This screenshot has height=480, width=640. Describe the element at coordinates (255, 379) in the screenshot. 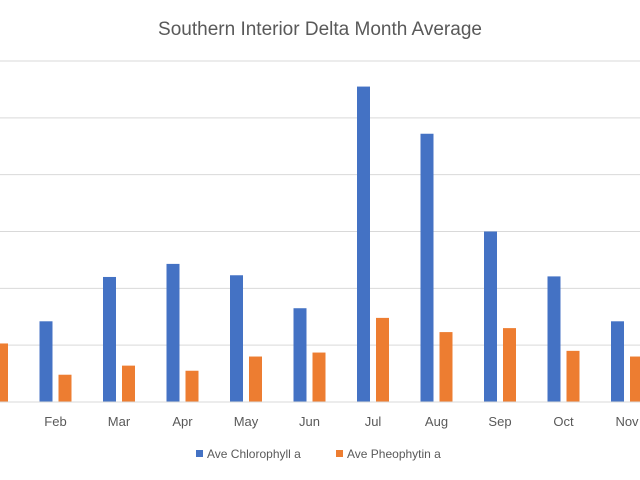

I see `bar-ave-pheophytin-a-may` at that location.